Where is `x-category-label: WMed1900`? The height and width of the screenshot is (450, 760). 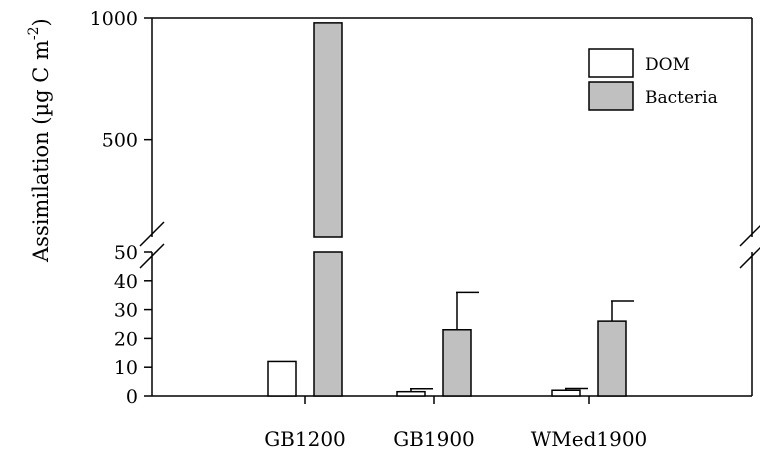 x-category-label: WMed1900 is located at coordinates (589, 438).